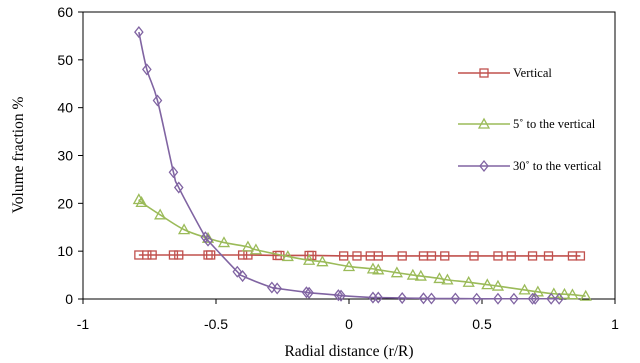 The image size is (640, 363). Describe the element at coordinates (18, 155) in the screenshot. I see `y-axis-title: Volume fraction %` at that location.